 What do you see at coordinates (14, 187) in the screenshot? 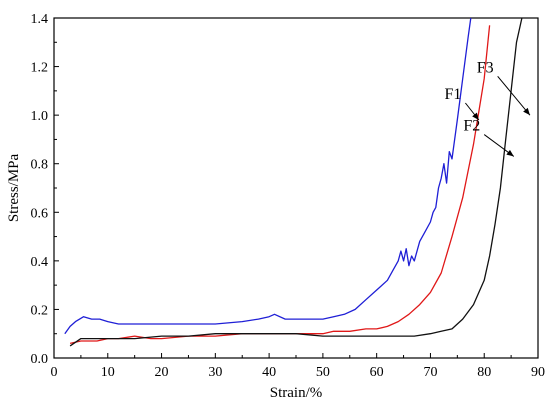
I see `y-axis-title: Stress/MPa` at bounding box center [14, 187].